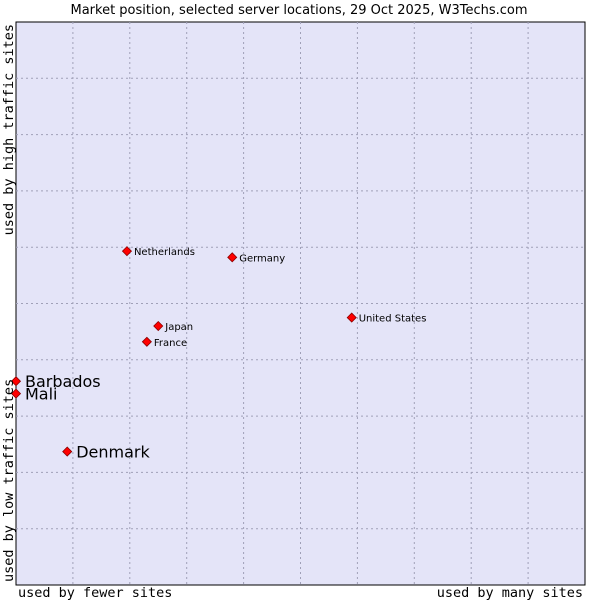 The width and height of the screenshot is (600, 600). I want to click on point-marker-germany, so click(232, 257).